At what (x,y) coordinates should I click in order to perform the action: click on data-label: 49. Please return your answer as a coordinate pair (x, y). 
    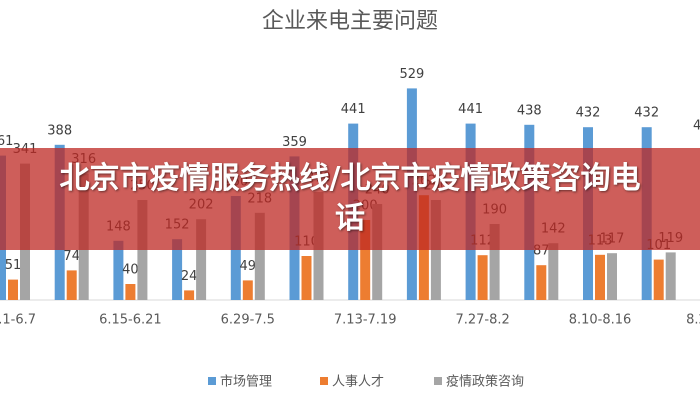
    Looking at the image, I should click on (248, 266).